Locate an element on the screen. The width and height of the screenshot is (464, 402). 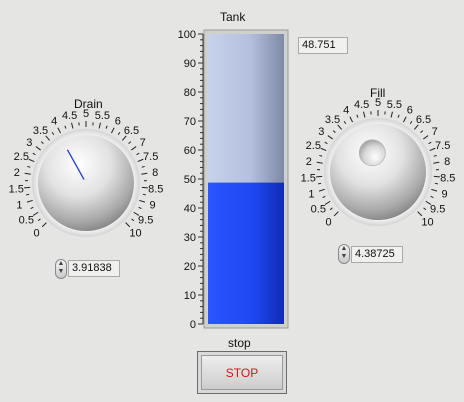
knob-tick-label: 6 is located at coordinates (118, 122).